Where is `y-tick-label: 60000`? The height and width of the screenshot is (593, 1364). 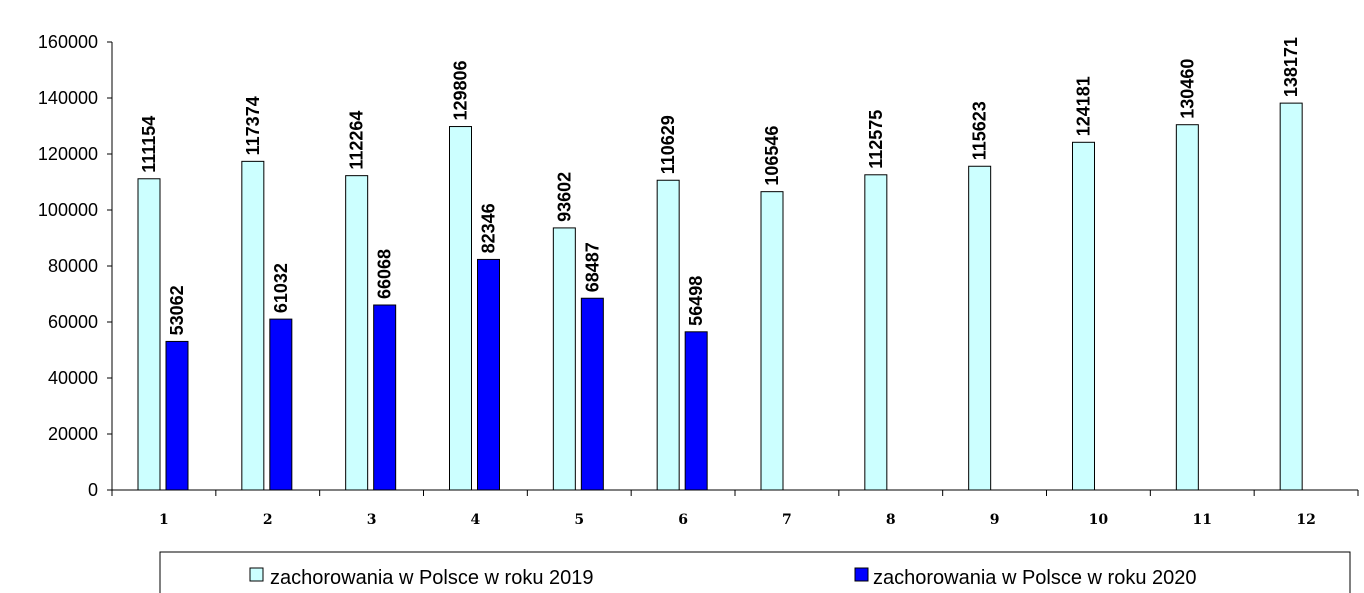
y-tick-label: 60000 is located at coordinates (73, 322).